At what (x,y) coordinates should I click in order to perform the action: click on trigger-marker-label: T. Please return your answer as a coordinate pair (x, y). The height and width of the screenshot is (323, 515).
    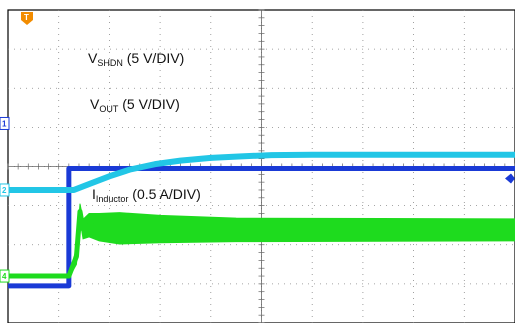
    Looking at the image, I should click on (26, 17).